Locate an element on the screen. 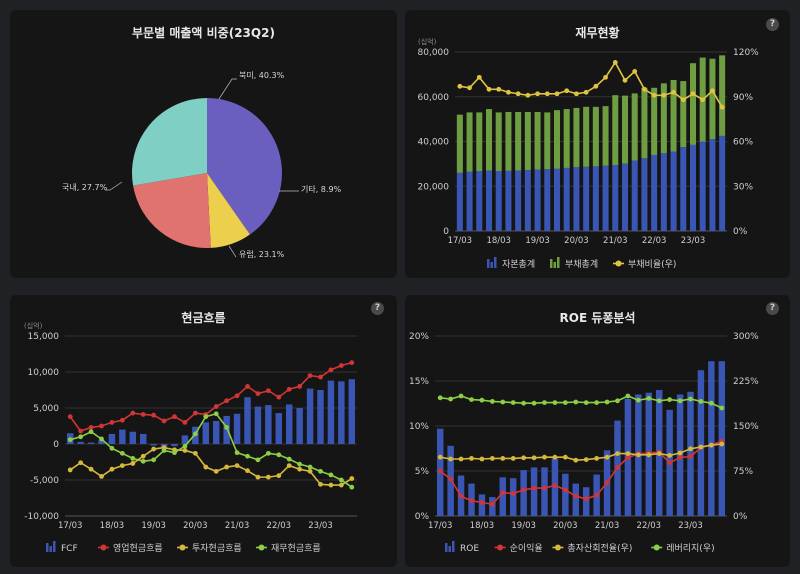 Image resolution: width=800 pixels, height=574 pixels. point-순이익율-15 is located at coordinates (586, 499).